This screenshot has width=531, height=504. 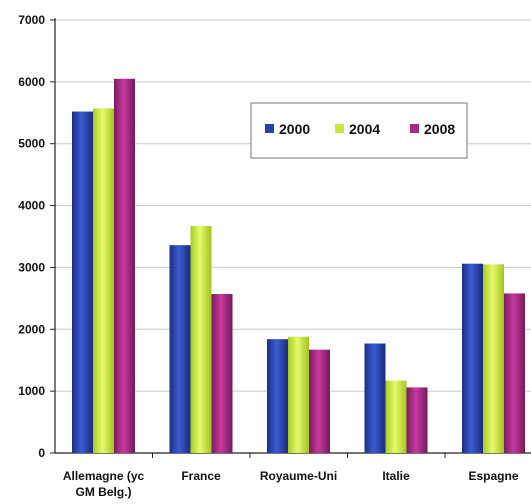 What do you see at coordinates (201, 476) in the screenshot?
I see `x-category-label: France` at bounding box center [201, 476].